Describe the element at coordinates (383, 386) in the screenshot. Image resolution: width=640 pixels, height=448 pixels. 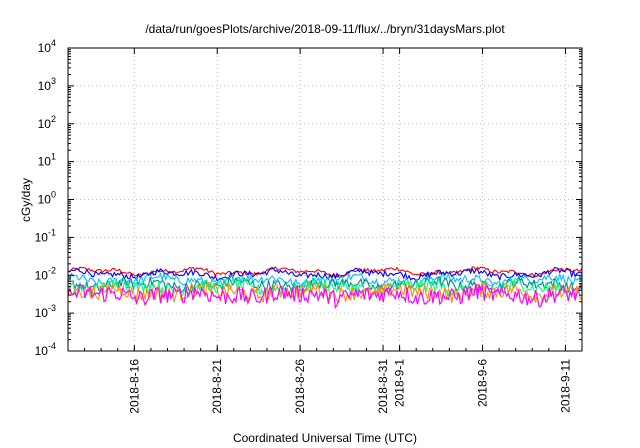
I see `x-tick-label: 2018-8-31` at that location.